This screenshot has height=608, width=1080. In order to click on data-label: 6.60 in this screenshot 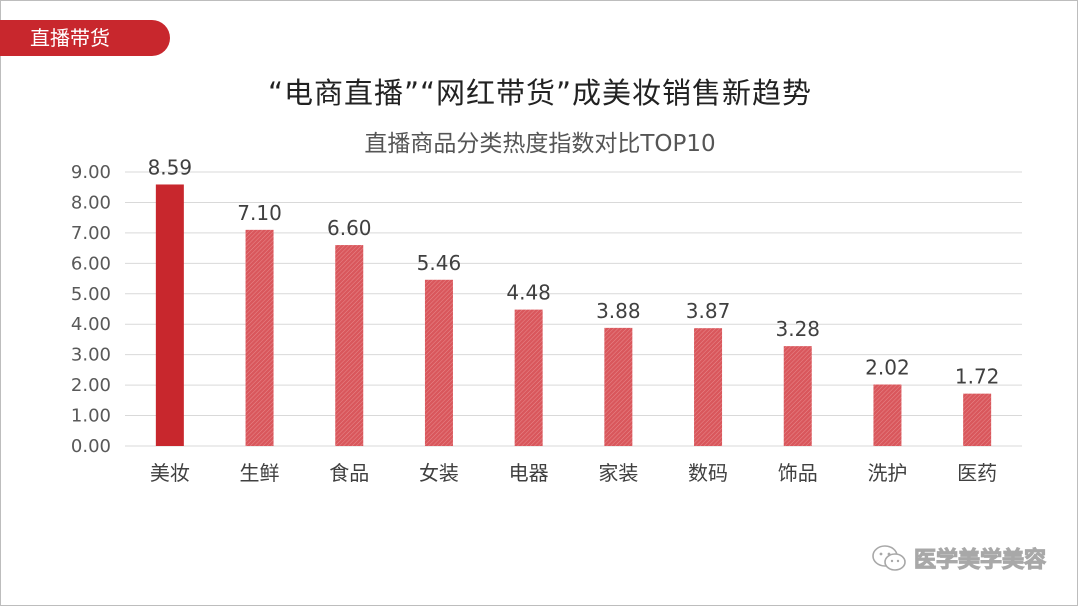, I will do `click(349, 228)`.